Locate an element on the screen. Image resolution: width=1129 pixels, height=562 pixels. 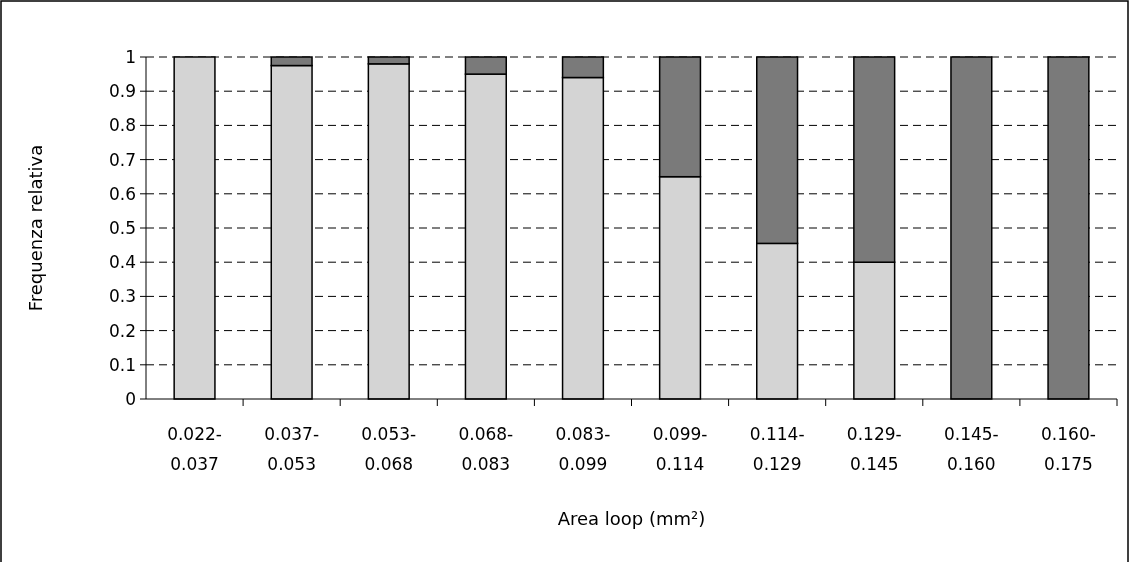
x-axis-title: Area loop (mm²) is located at coordinates (631, 518).